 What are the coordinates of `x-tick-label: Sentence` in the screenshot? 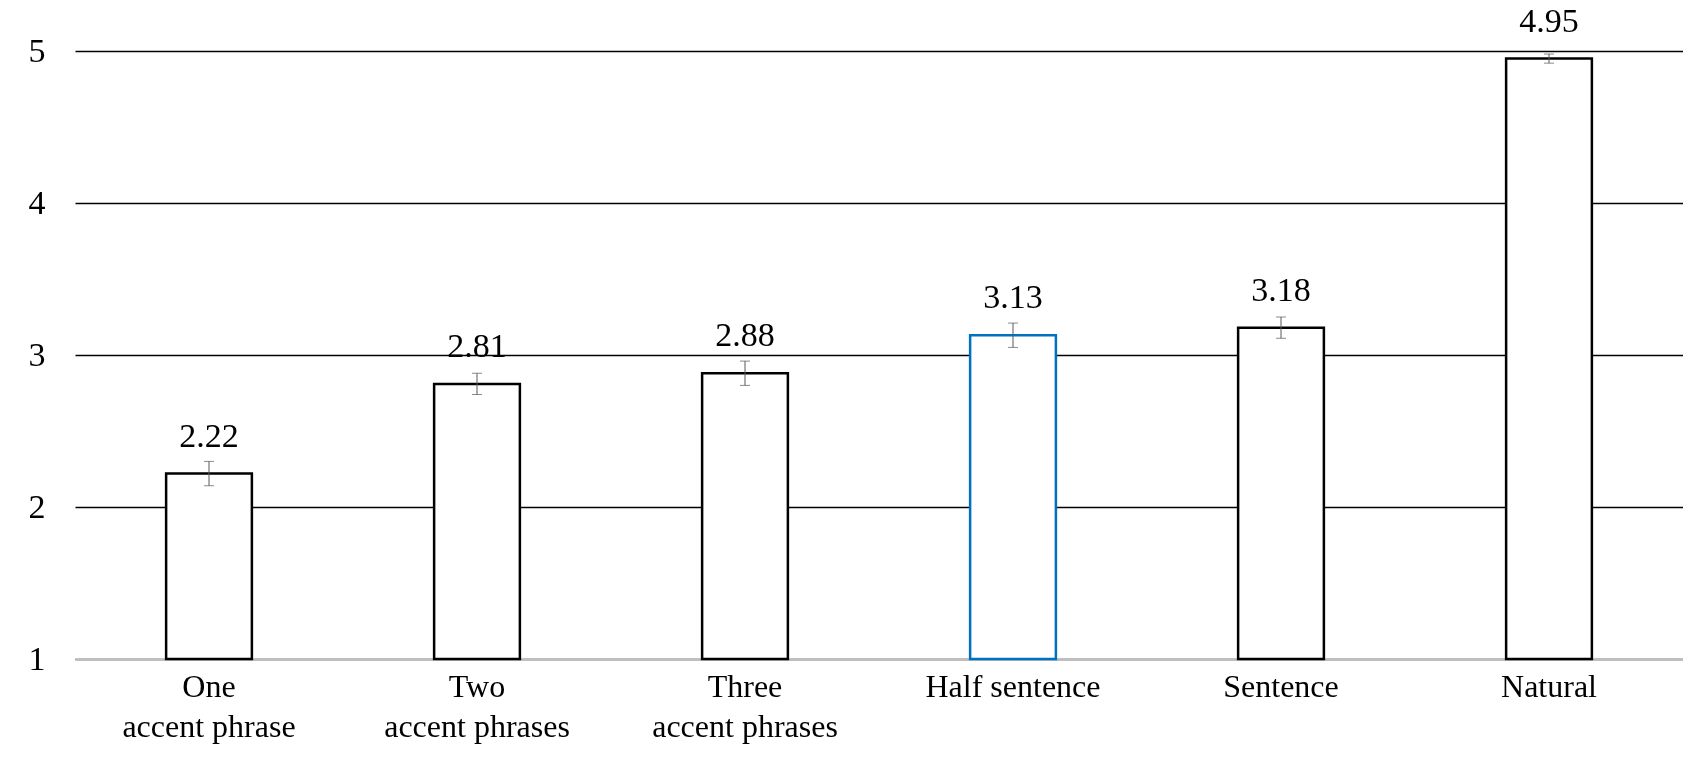 It's located at (1281, 685).